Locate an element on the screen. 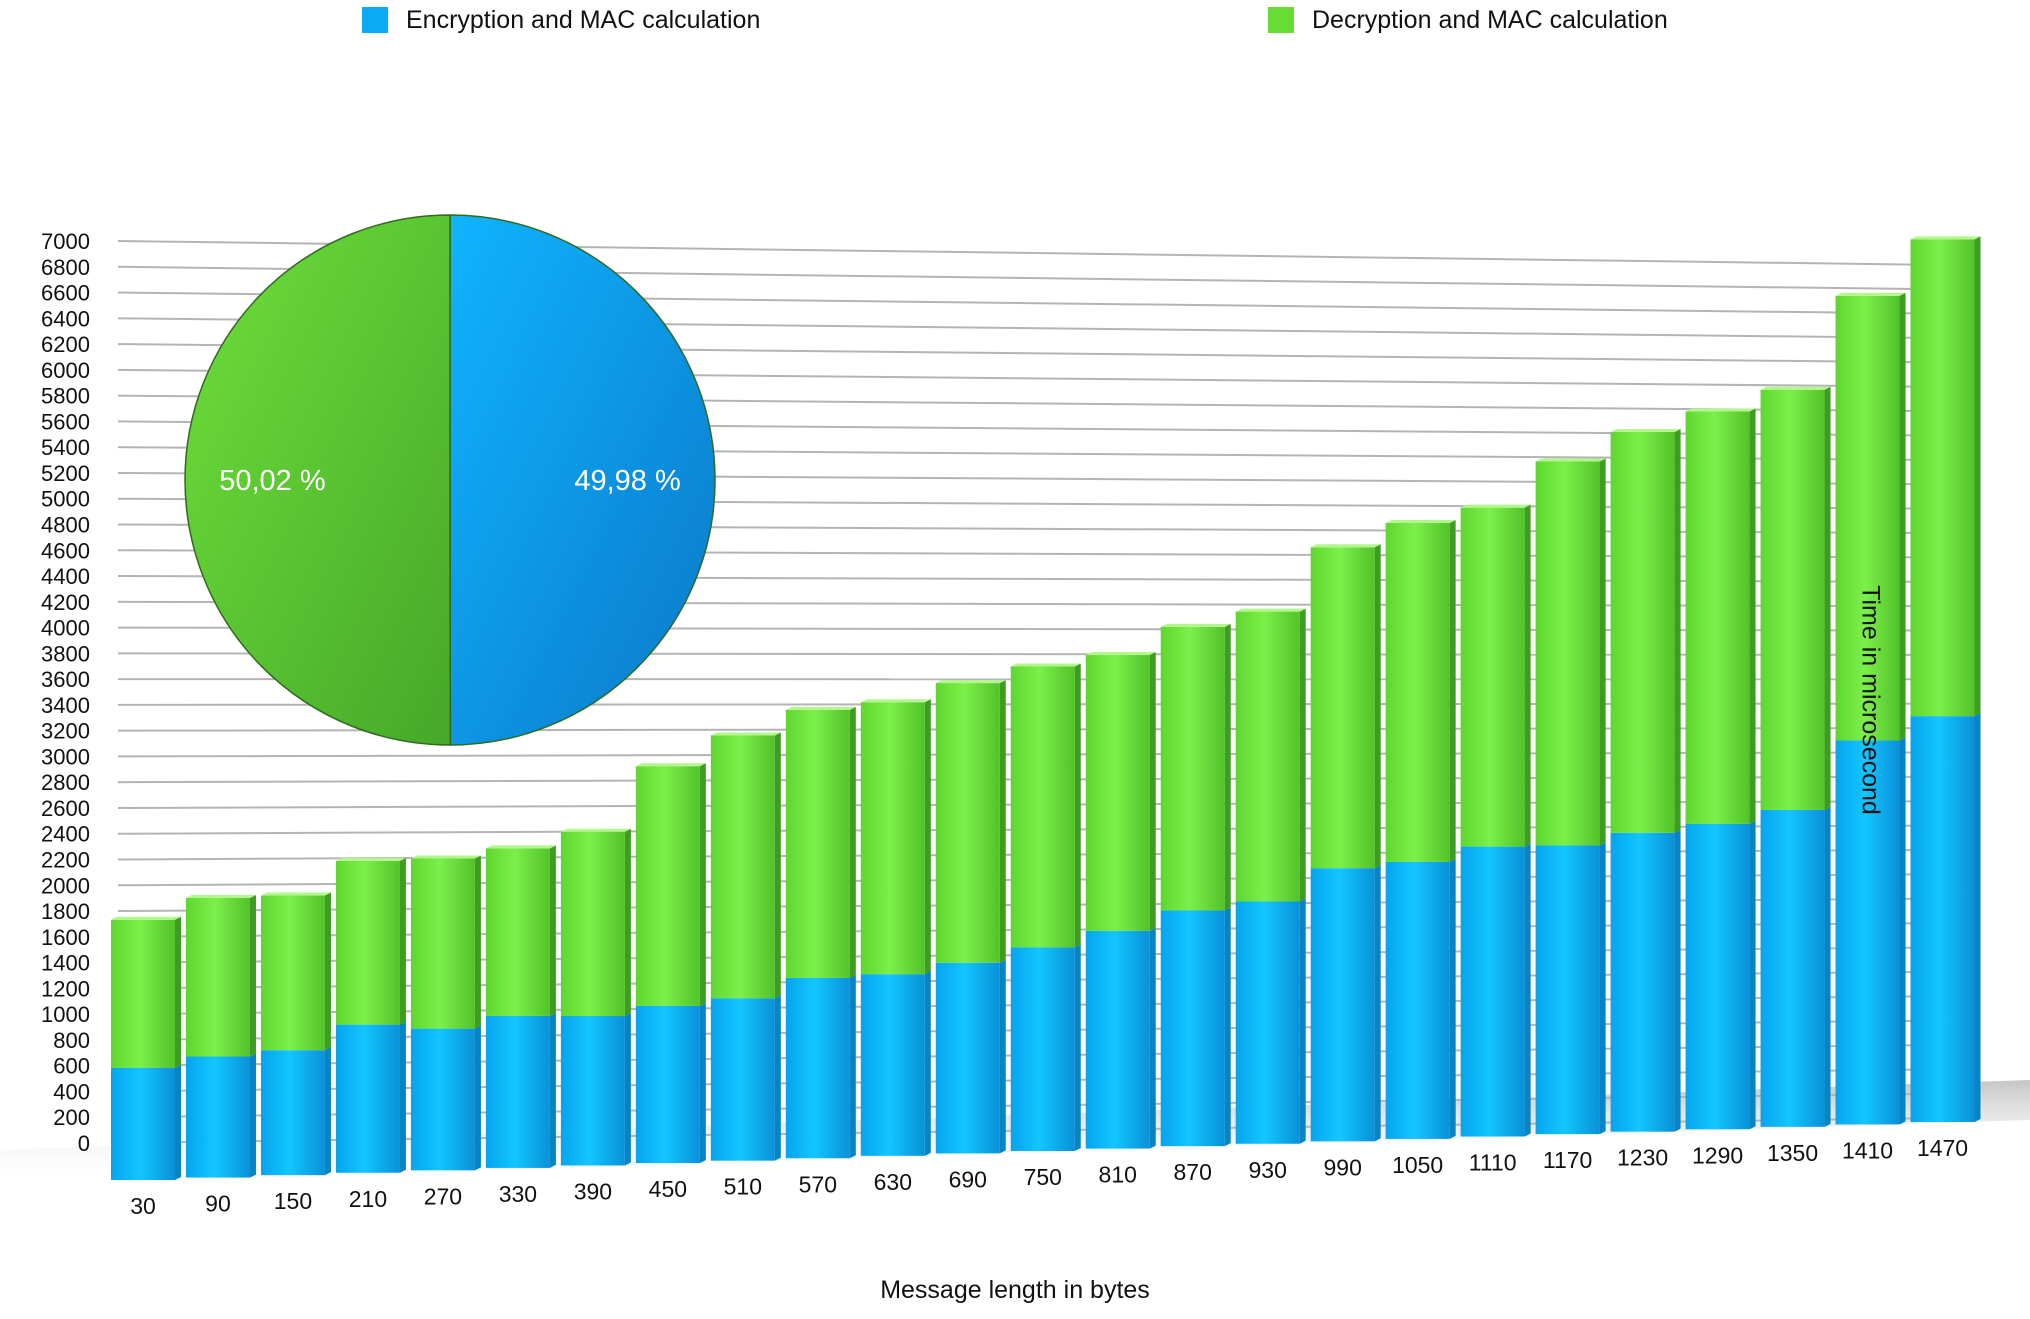 The width and height of the screenshot is (2030, 1319). y-tick-label: 4000 is located at coordinates (65, 628).